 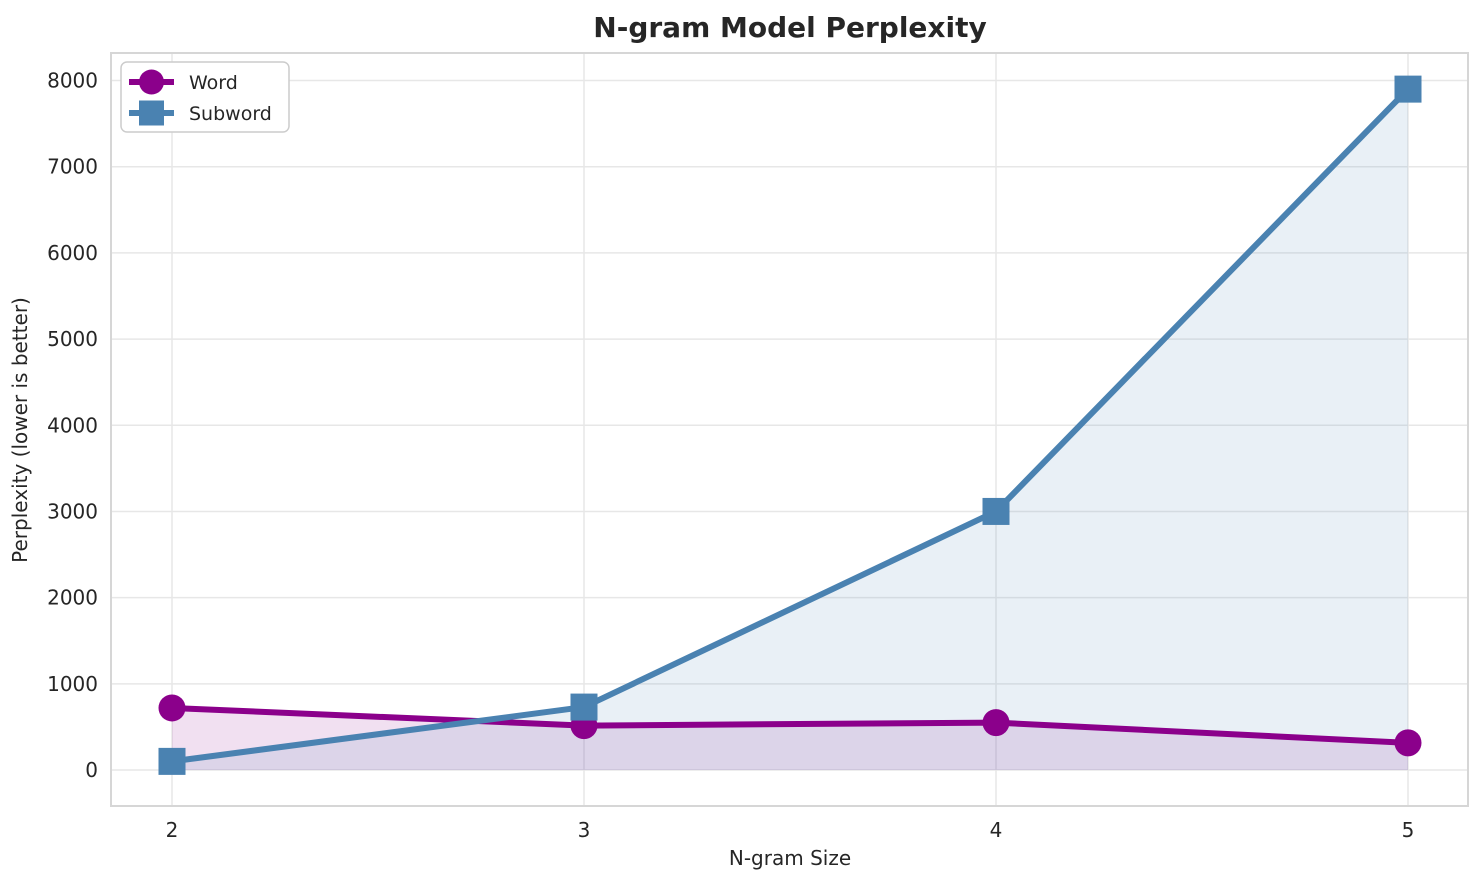 What do you see at coordinates (584, 830) in the screenshot?
I see `x-tick-label: 3` at bounding box center [584, 830].